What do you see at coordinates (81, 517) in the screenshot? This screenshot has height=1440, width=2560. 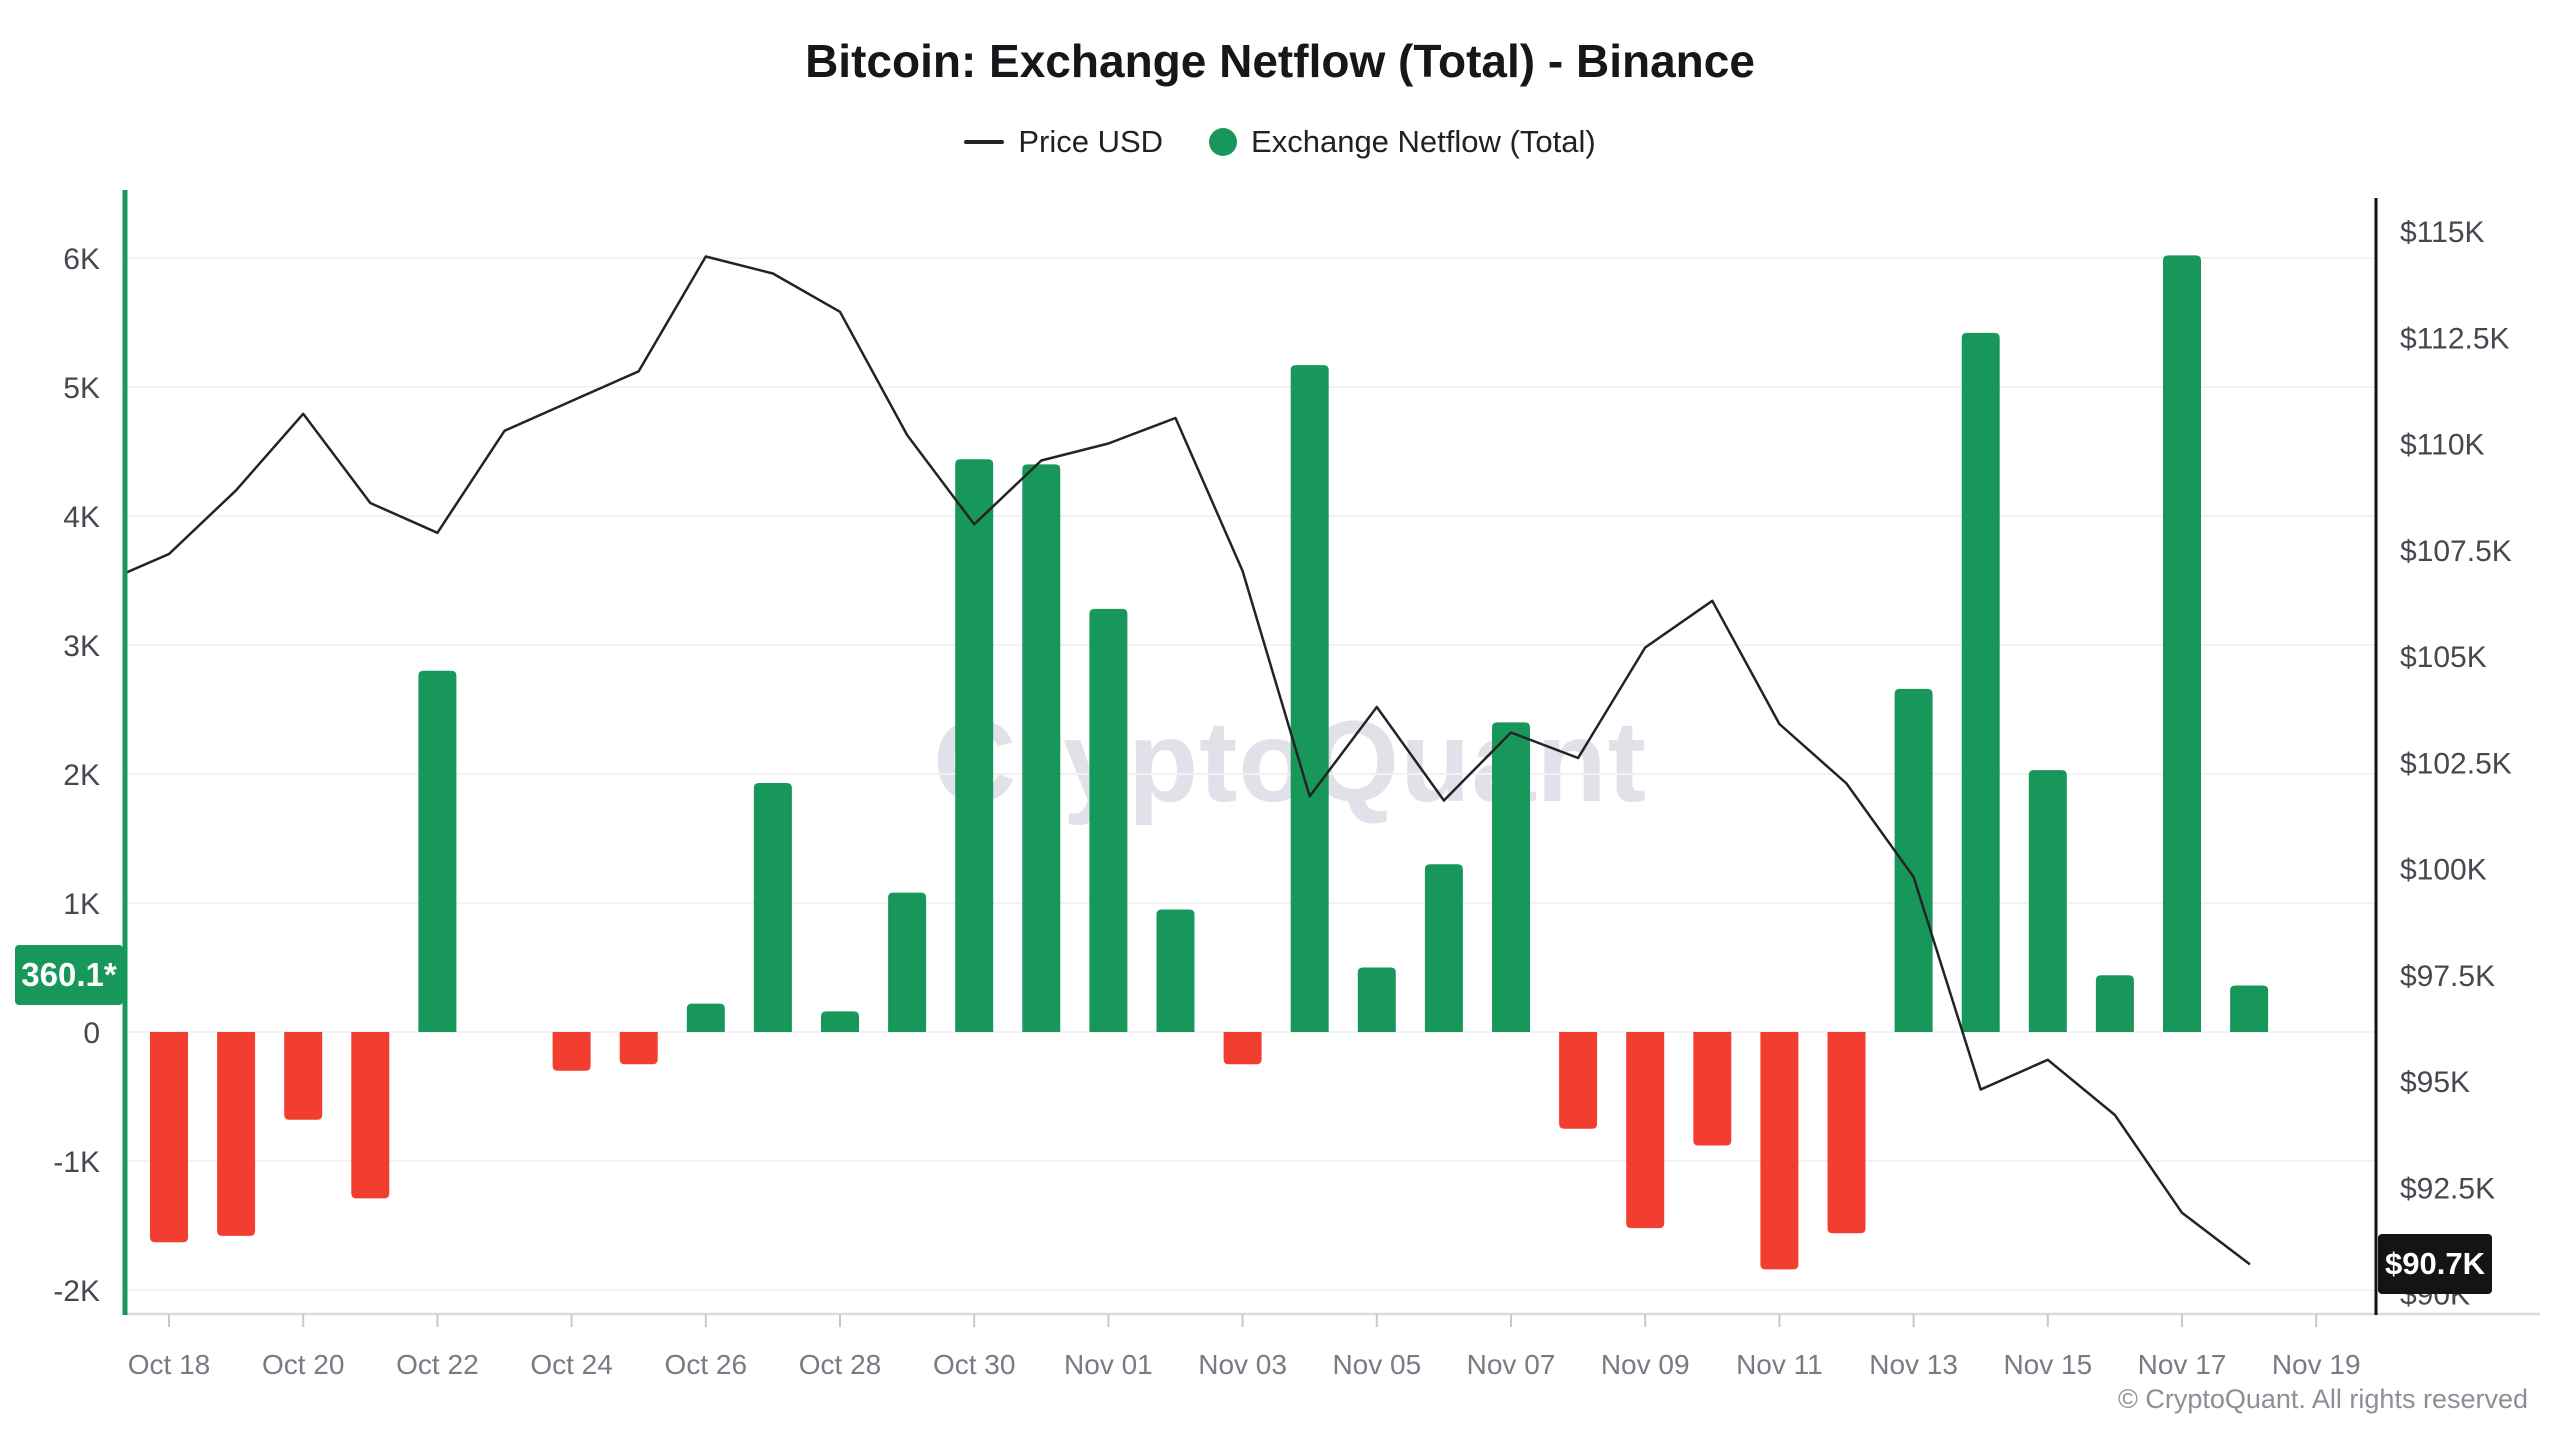 I see `left-axis-tick-label: 4K` at bounding box center [81, 517].